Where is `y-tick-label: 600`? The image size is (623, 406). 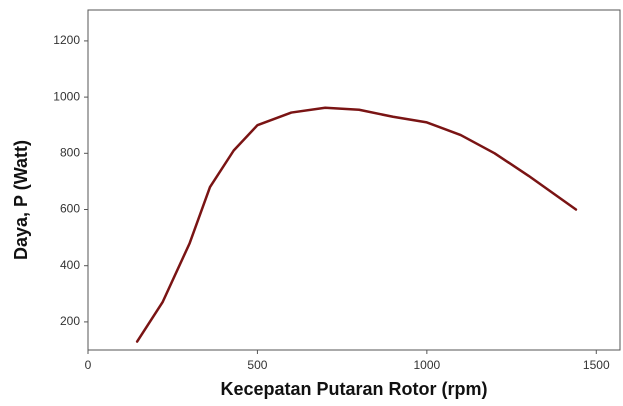 y-tick-label: 600 is located at coordinates (70, 209).